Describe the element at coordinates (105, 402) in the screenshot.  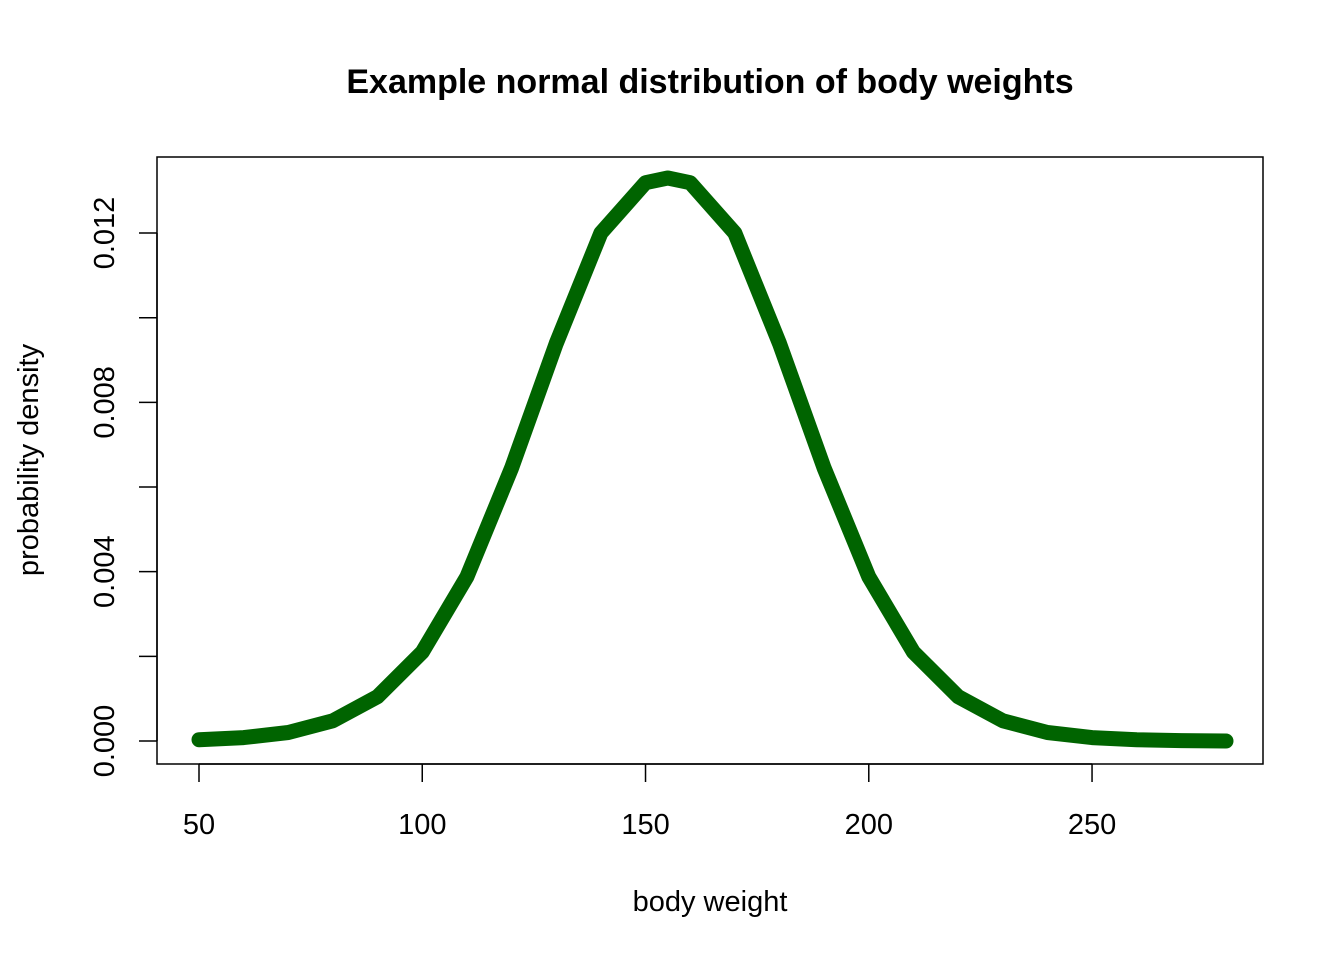
I see `y-tick-label: 0.008` at that location.